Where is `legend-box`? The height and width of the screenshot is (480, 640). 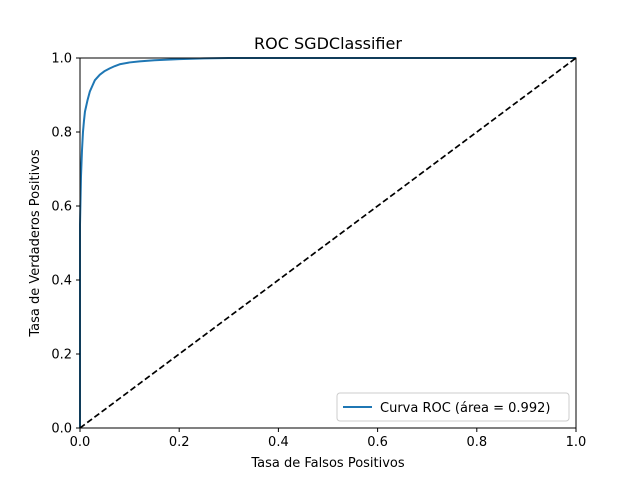 legend-box is located at coordinates (453, 407).